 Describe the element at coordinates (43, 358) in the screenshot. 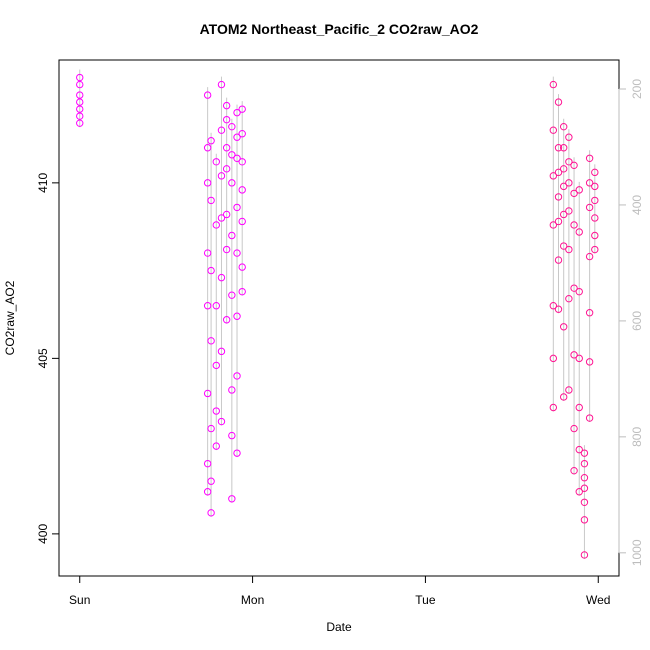

I see `y-tick-label: 405` at that location.